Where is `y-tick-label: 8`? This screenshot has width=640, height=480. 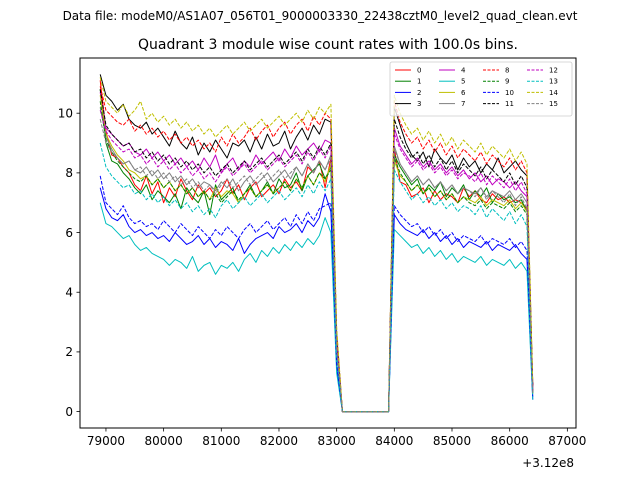 y-tick-label: 8 is located at coordinates (69, 173).